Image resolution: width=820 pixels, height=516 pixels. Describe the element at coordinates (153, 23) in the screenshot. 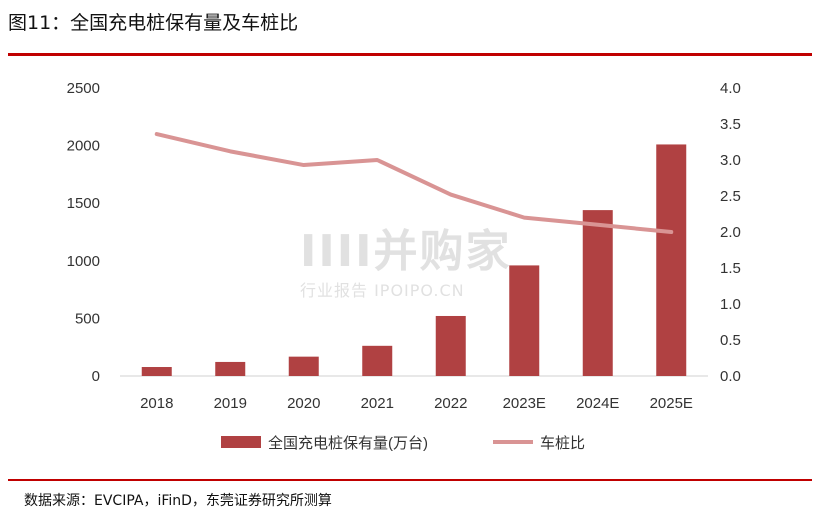

I see `figure-title: 图11：全国充电桩保有量及车桩比` at that location.